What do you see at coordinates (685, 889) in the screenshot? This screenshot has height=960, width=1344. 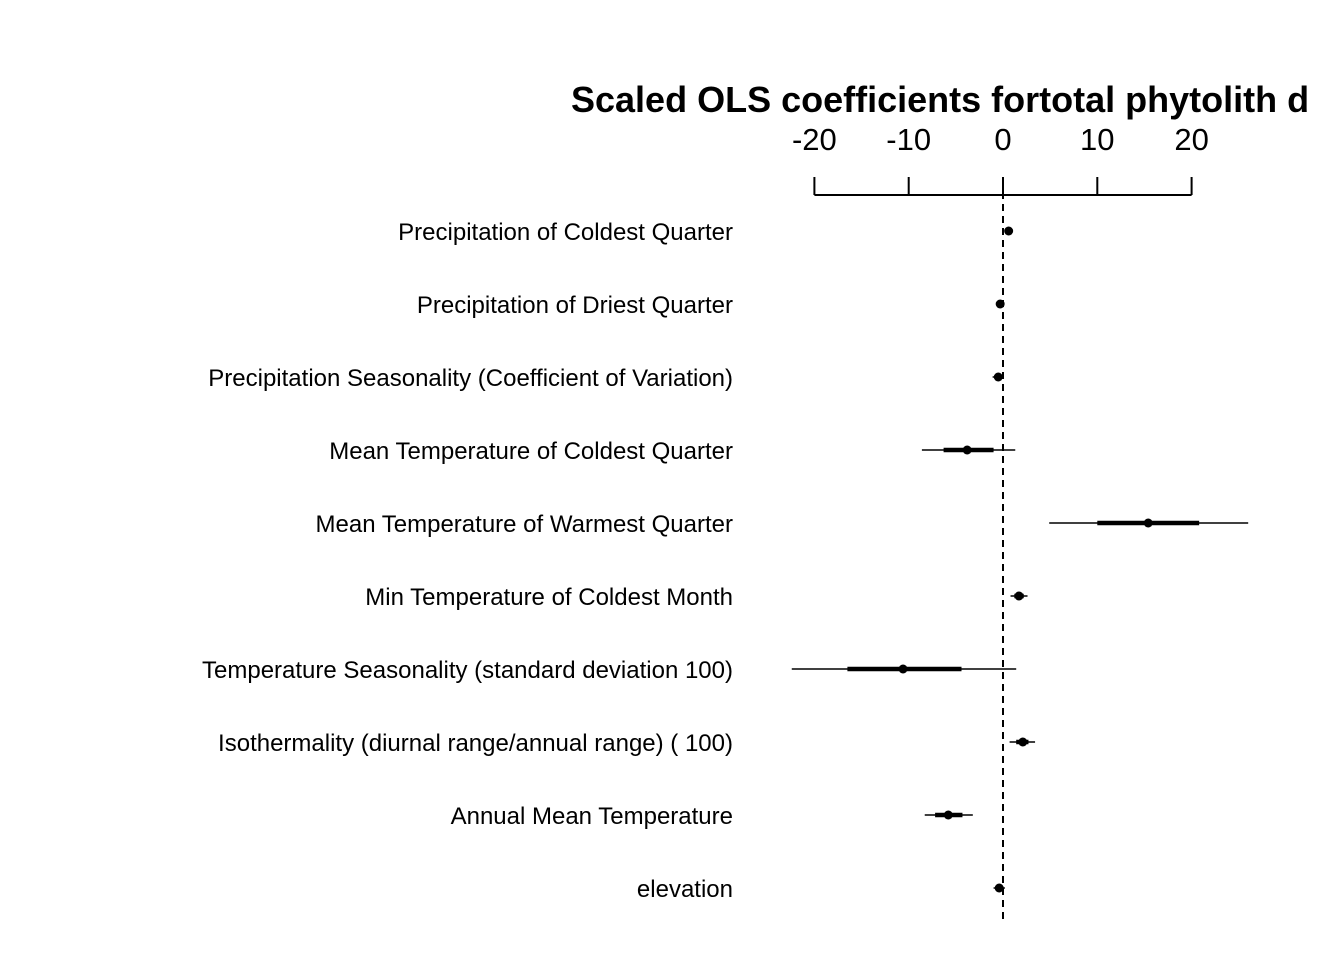 I see `row-label: elevation` at bounding box center [685, 889].